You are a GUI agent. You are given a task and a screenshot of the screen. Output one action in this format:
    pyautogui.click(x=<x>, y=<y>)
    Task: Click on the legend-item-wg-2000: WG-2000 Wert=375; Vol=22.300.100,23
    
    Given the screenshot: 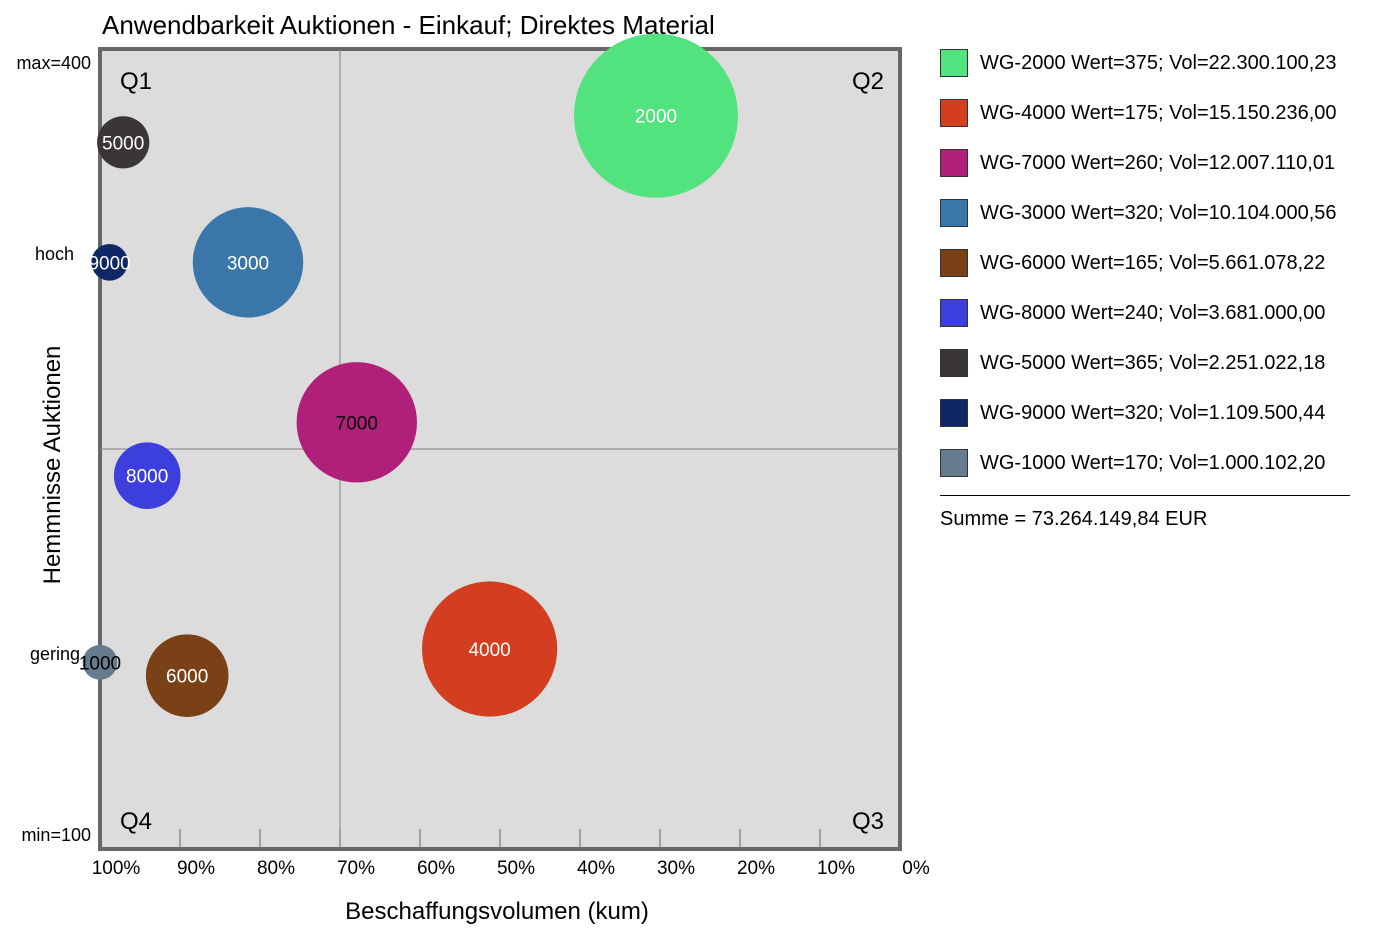 What is the action you would take?
    pyautogui.click(x=1146, y=72)
    